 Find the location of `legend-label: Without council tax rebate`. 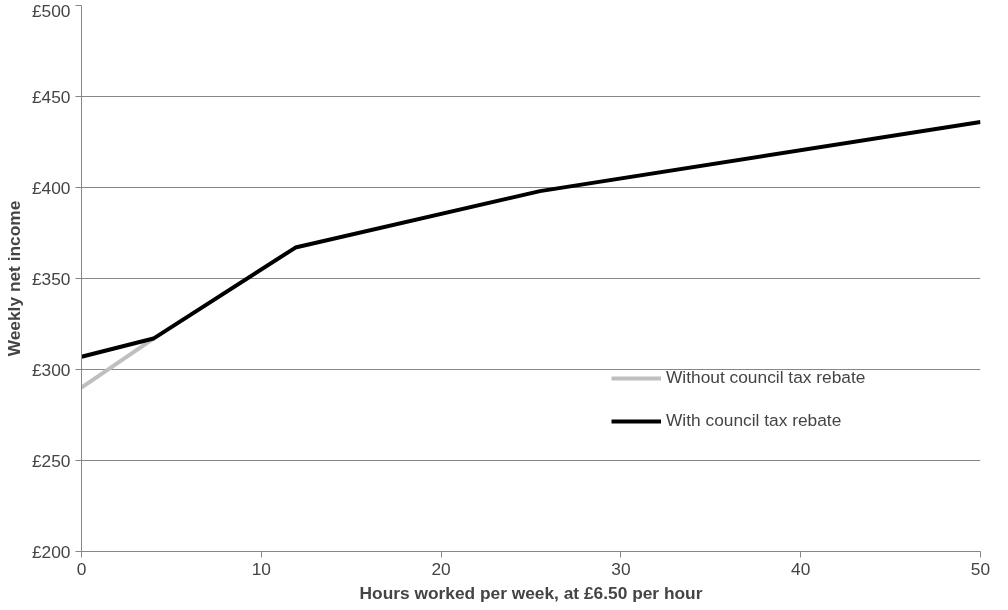

legend-label: Without council tax rebate is located at coordinates (766, 377).